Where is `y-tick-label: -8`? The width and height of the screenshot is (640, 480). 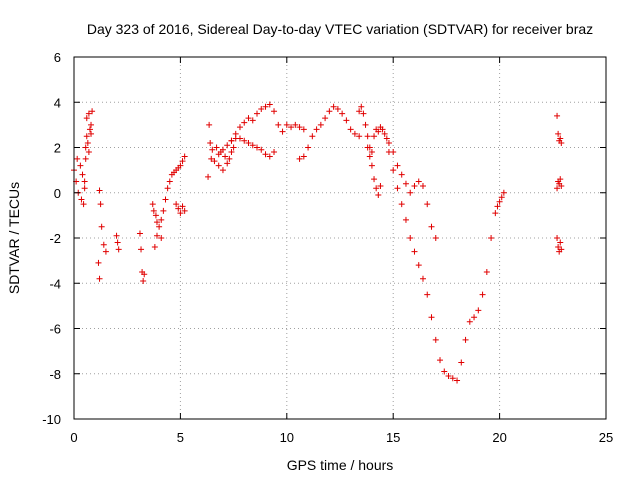 y-tick-label: -8 is located at coordinates (55, 374).